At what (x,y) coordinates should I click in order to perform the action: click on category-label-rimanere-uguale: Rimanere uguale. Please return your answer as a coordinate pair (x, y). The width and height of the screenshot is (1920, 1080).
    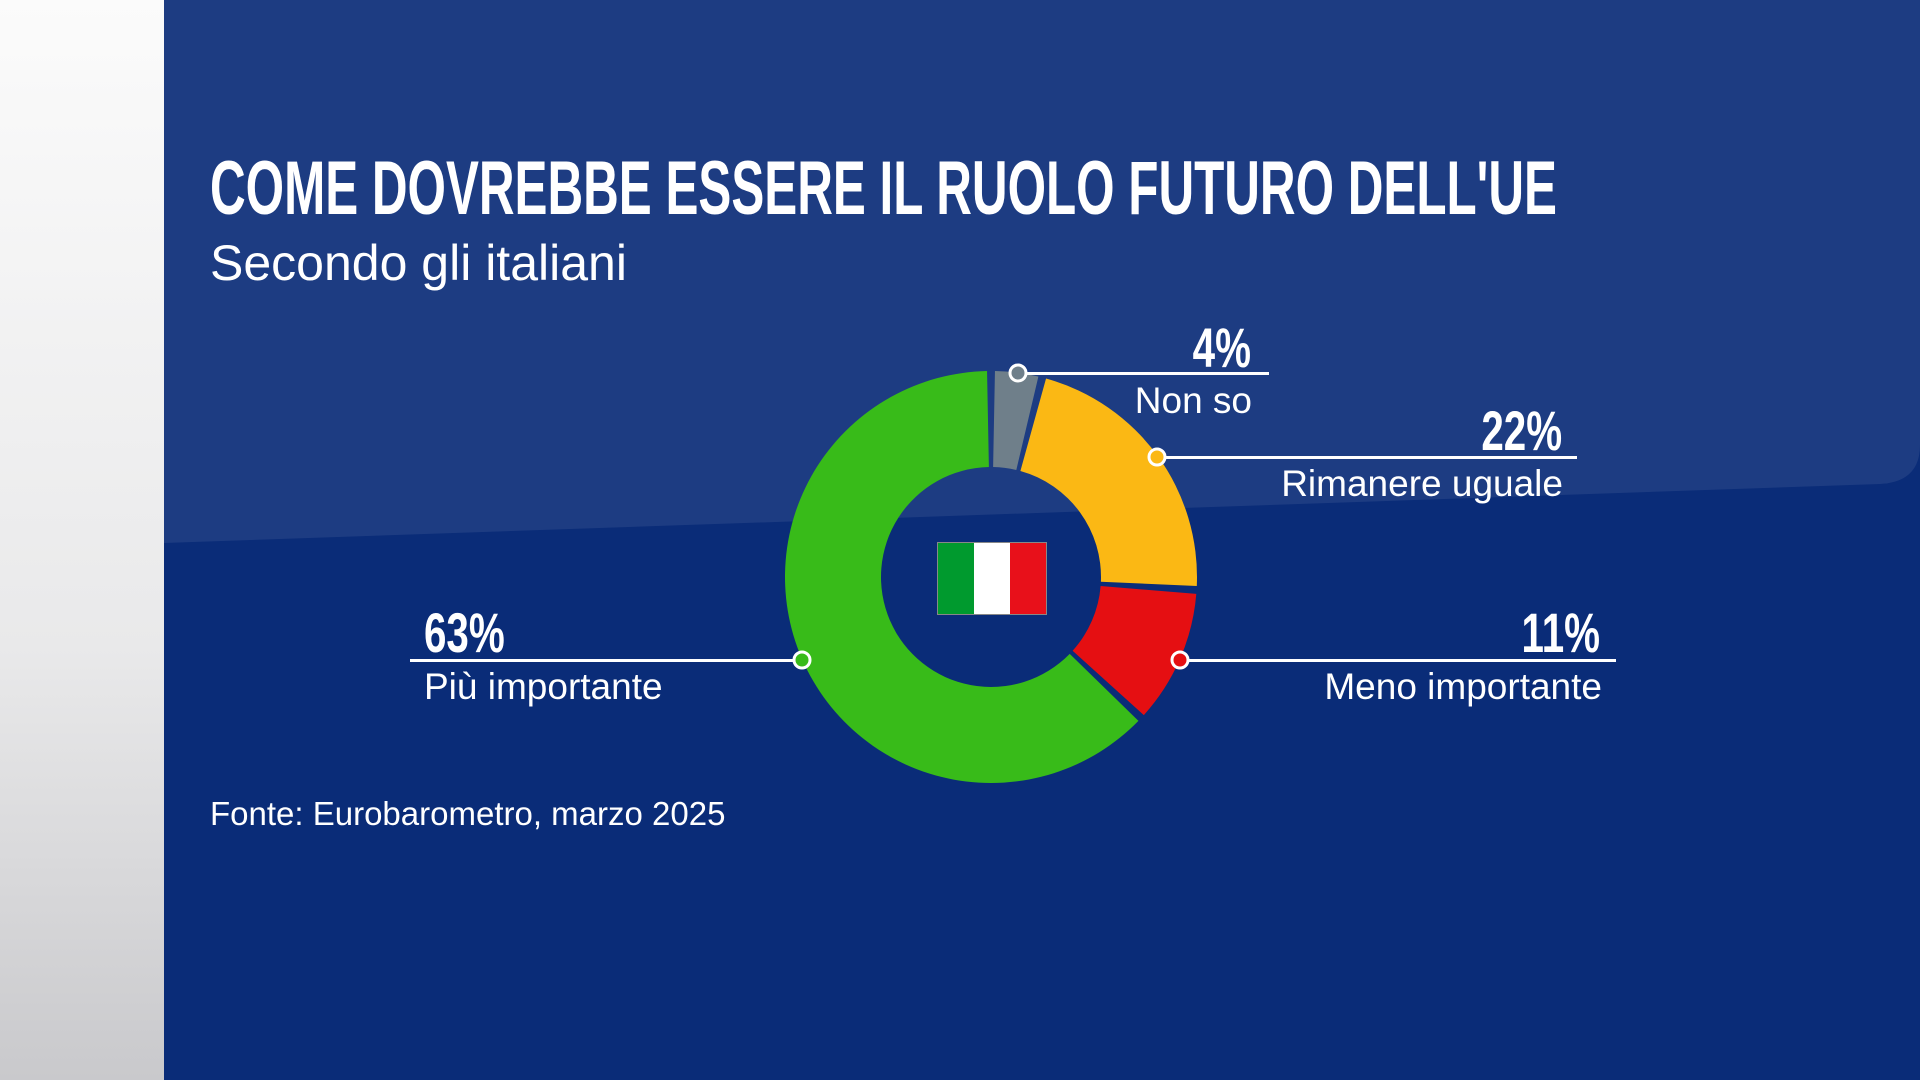
    Looking at the image, I should click on (1422, 483).